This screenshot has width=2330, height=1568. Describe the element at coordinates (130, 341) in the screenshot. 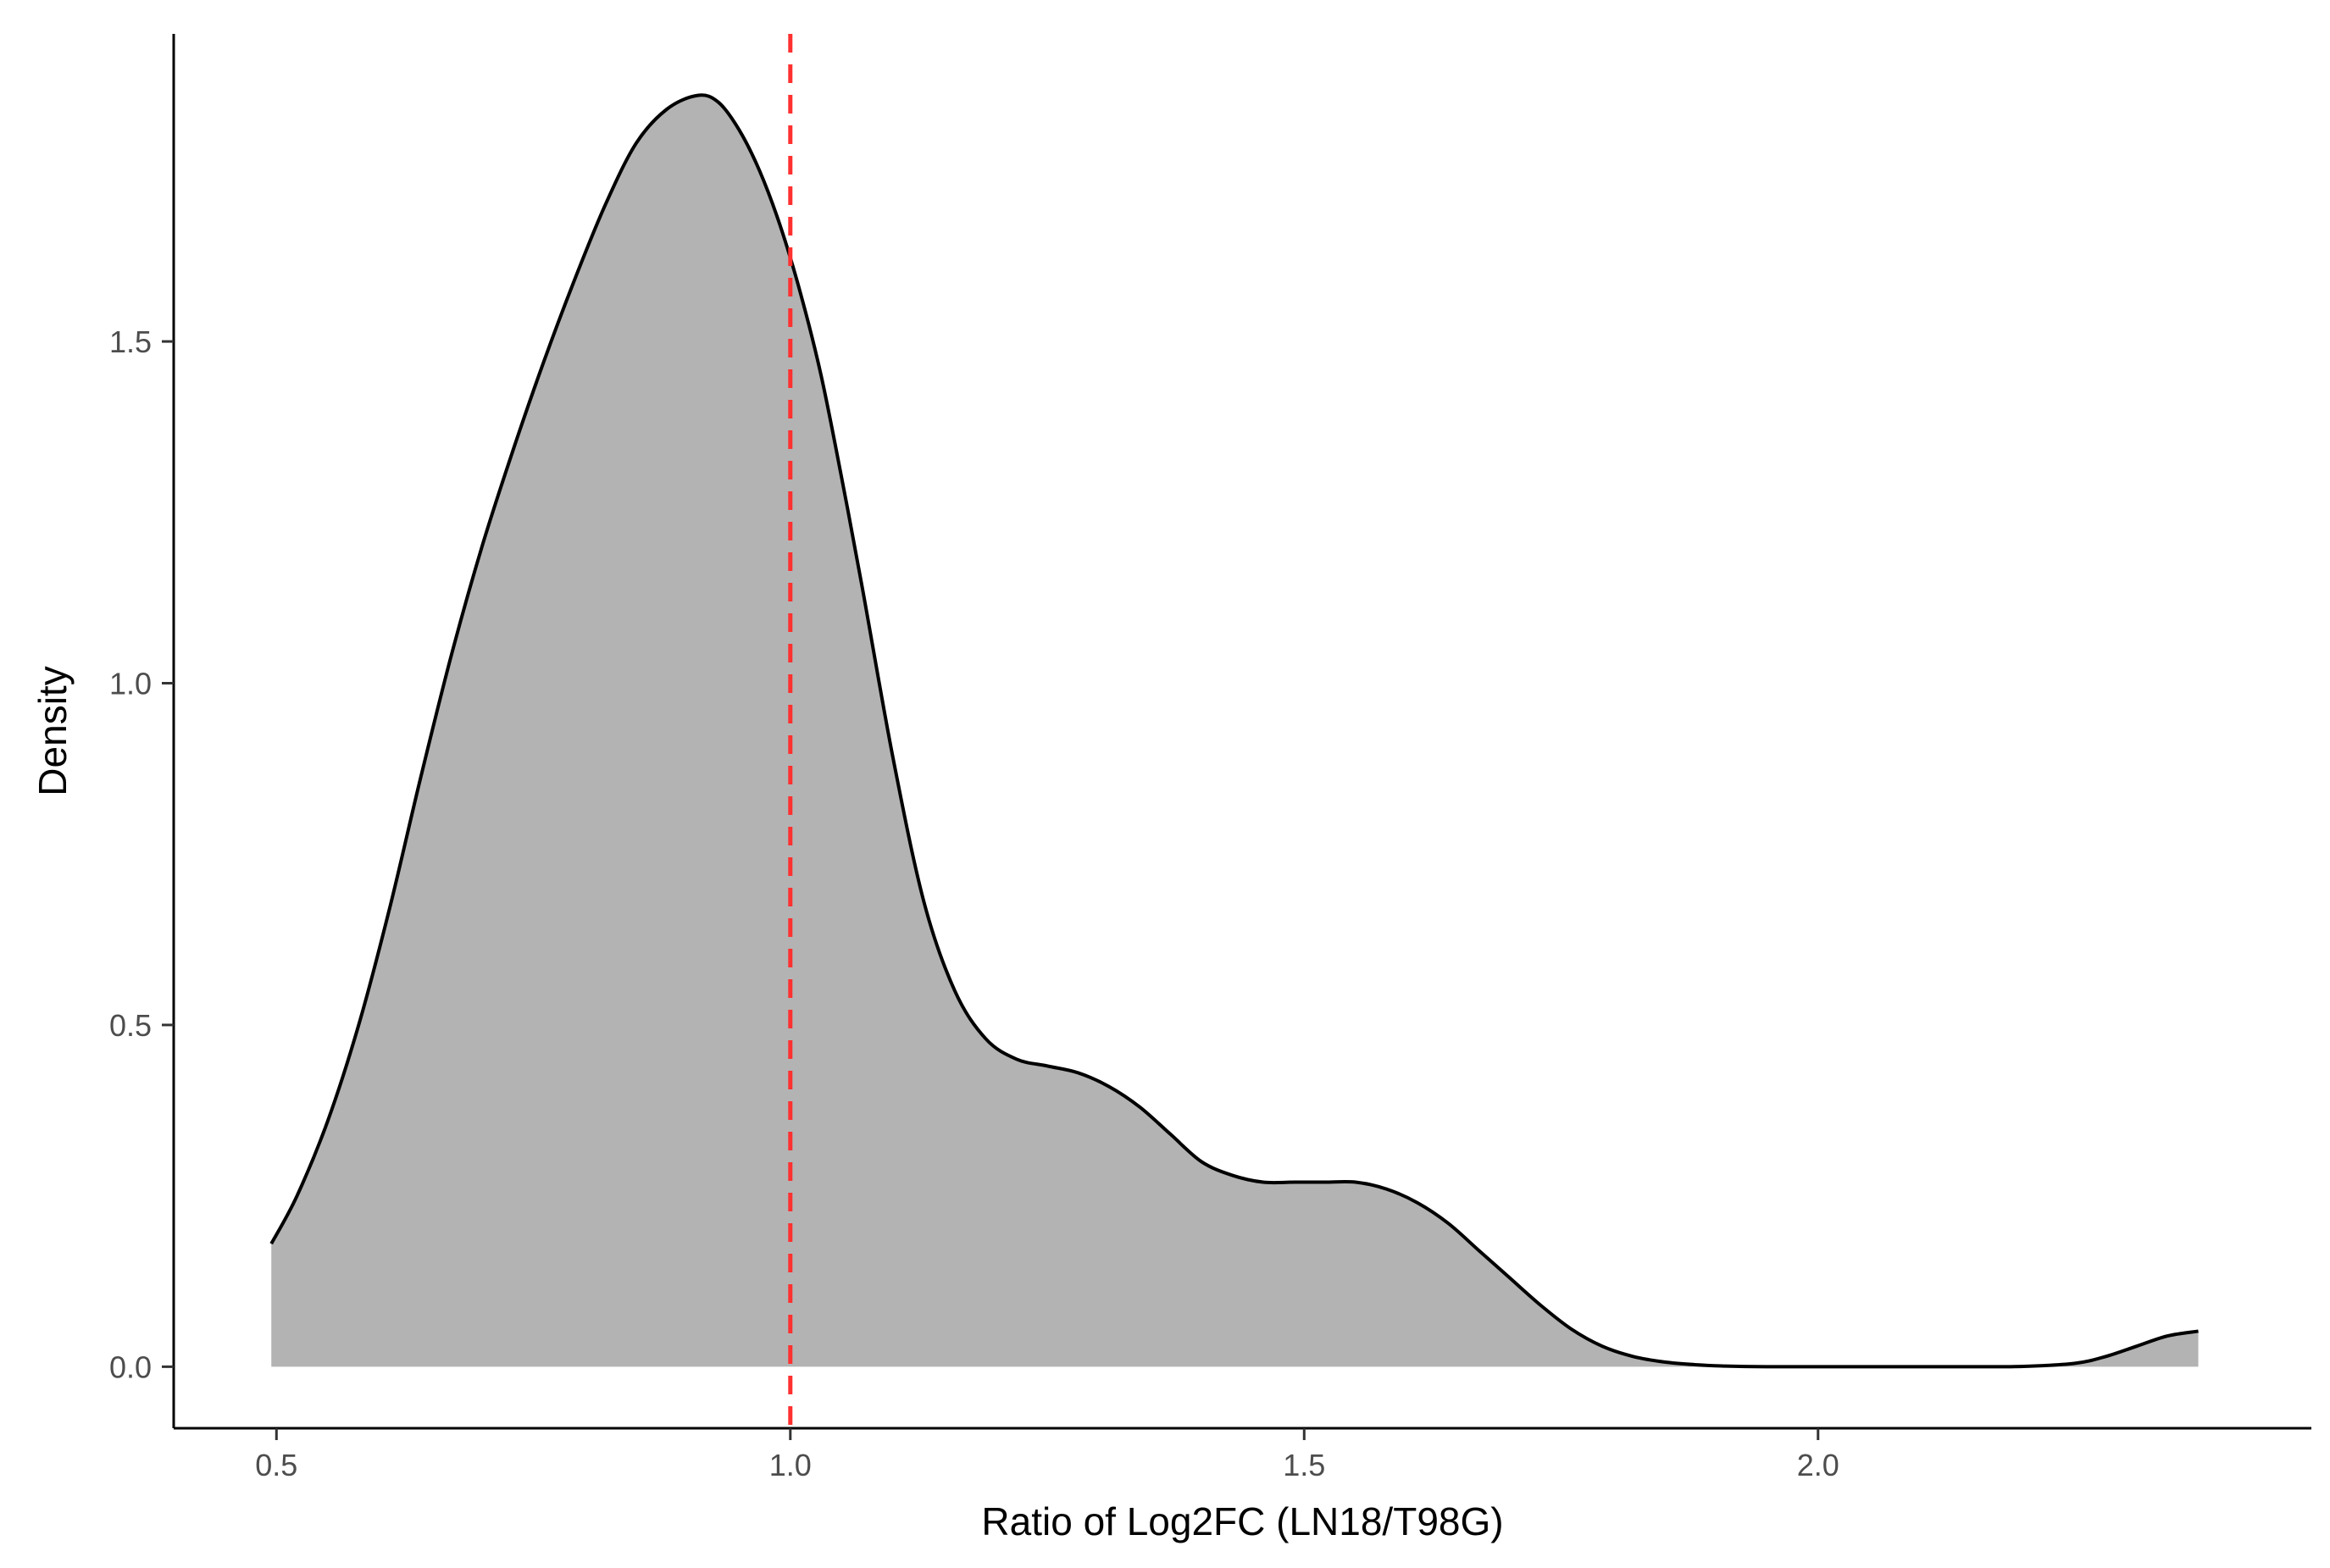

I see `y-tick-label: 1.5` at that location.